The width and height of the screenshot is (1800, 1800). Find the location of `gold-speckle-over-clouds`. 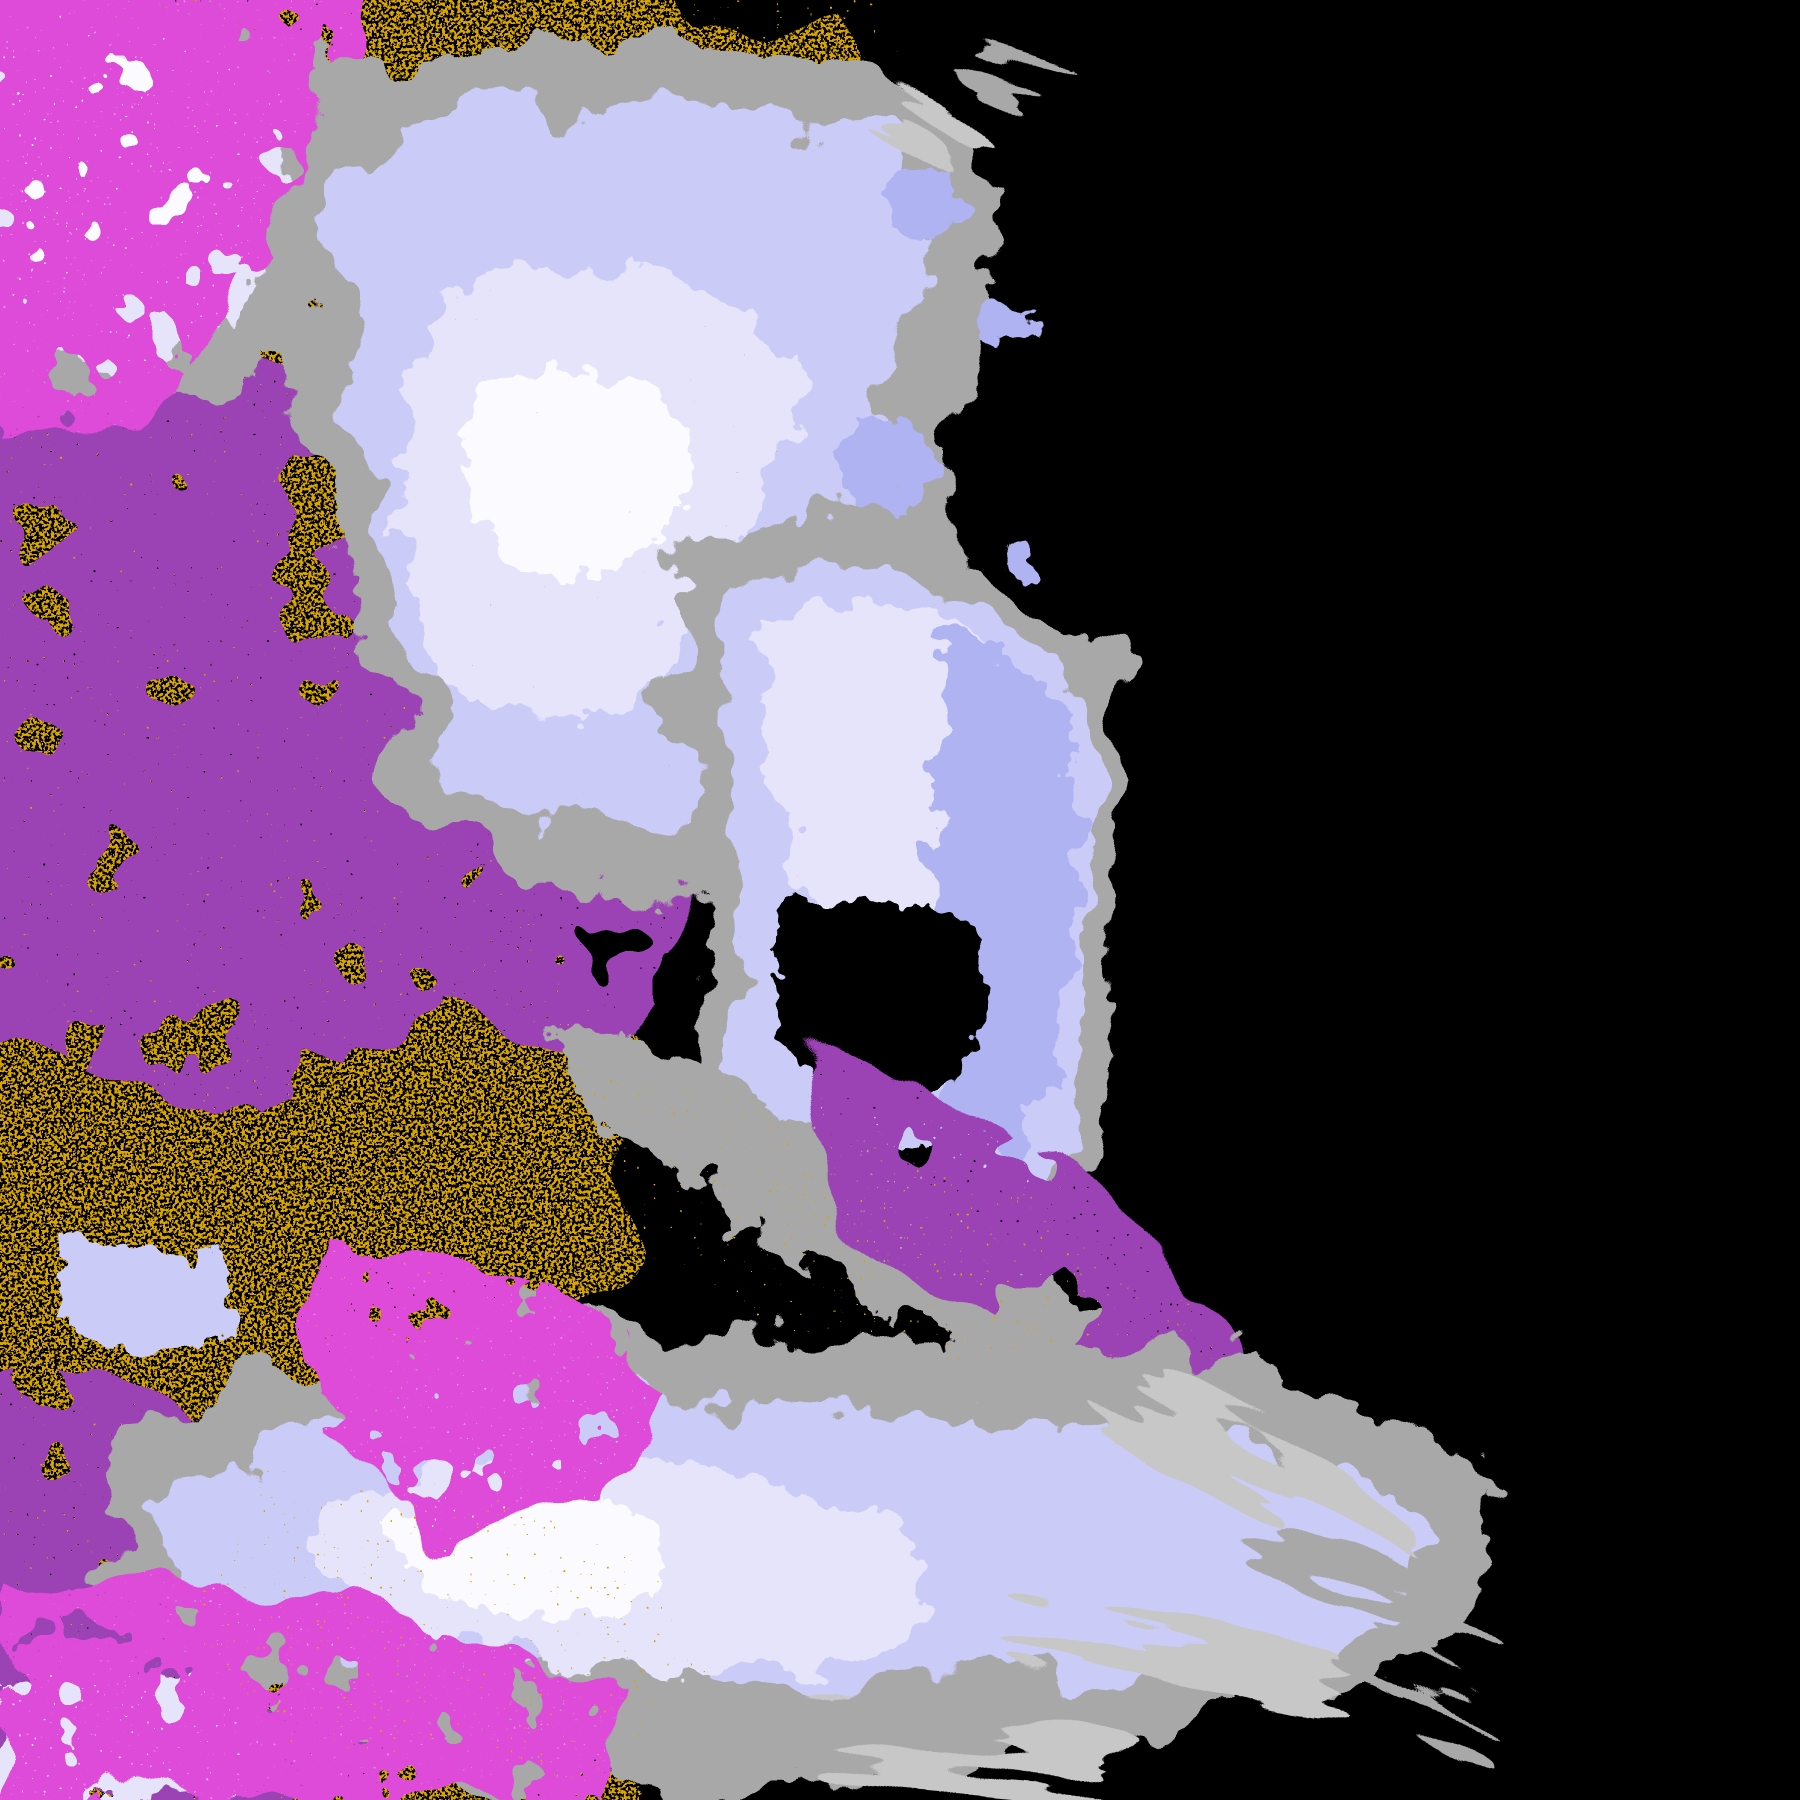

gold-speckle-over-clouds is located at coordinates (691, 636).